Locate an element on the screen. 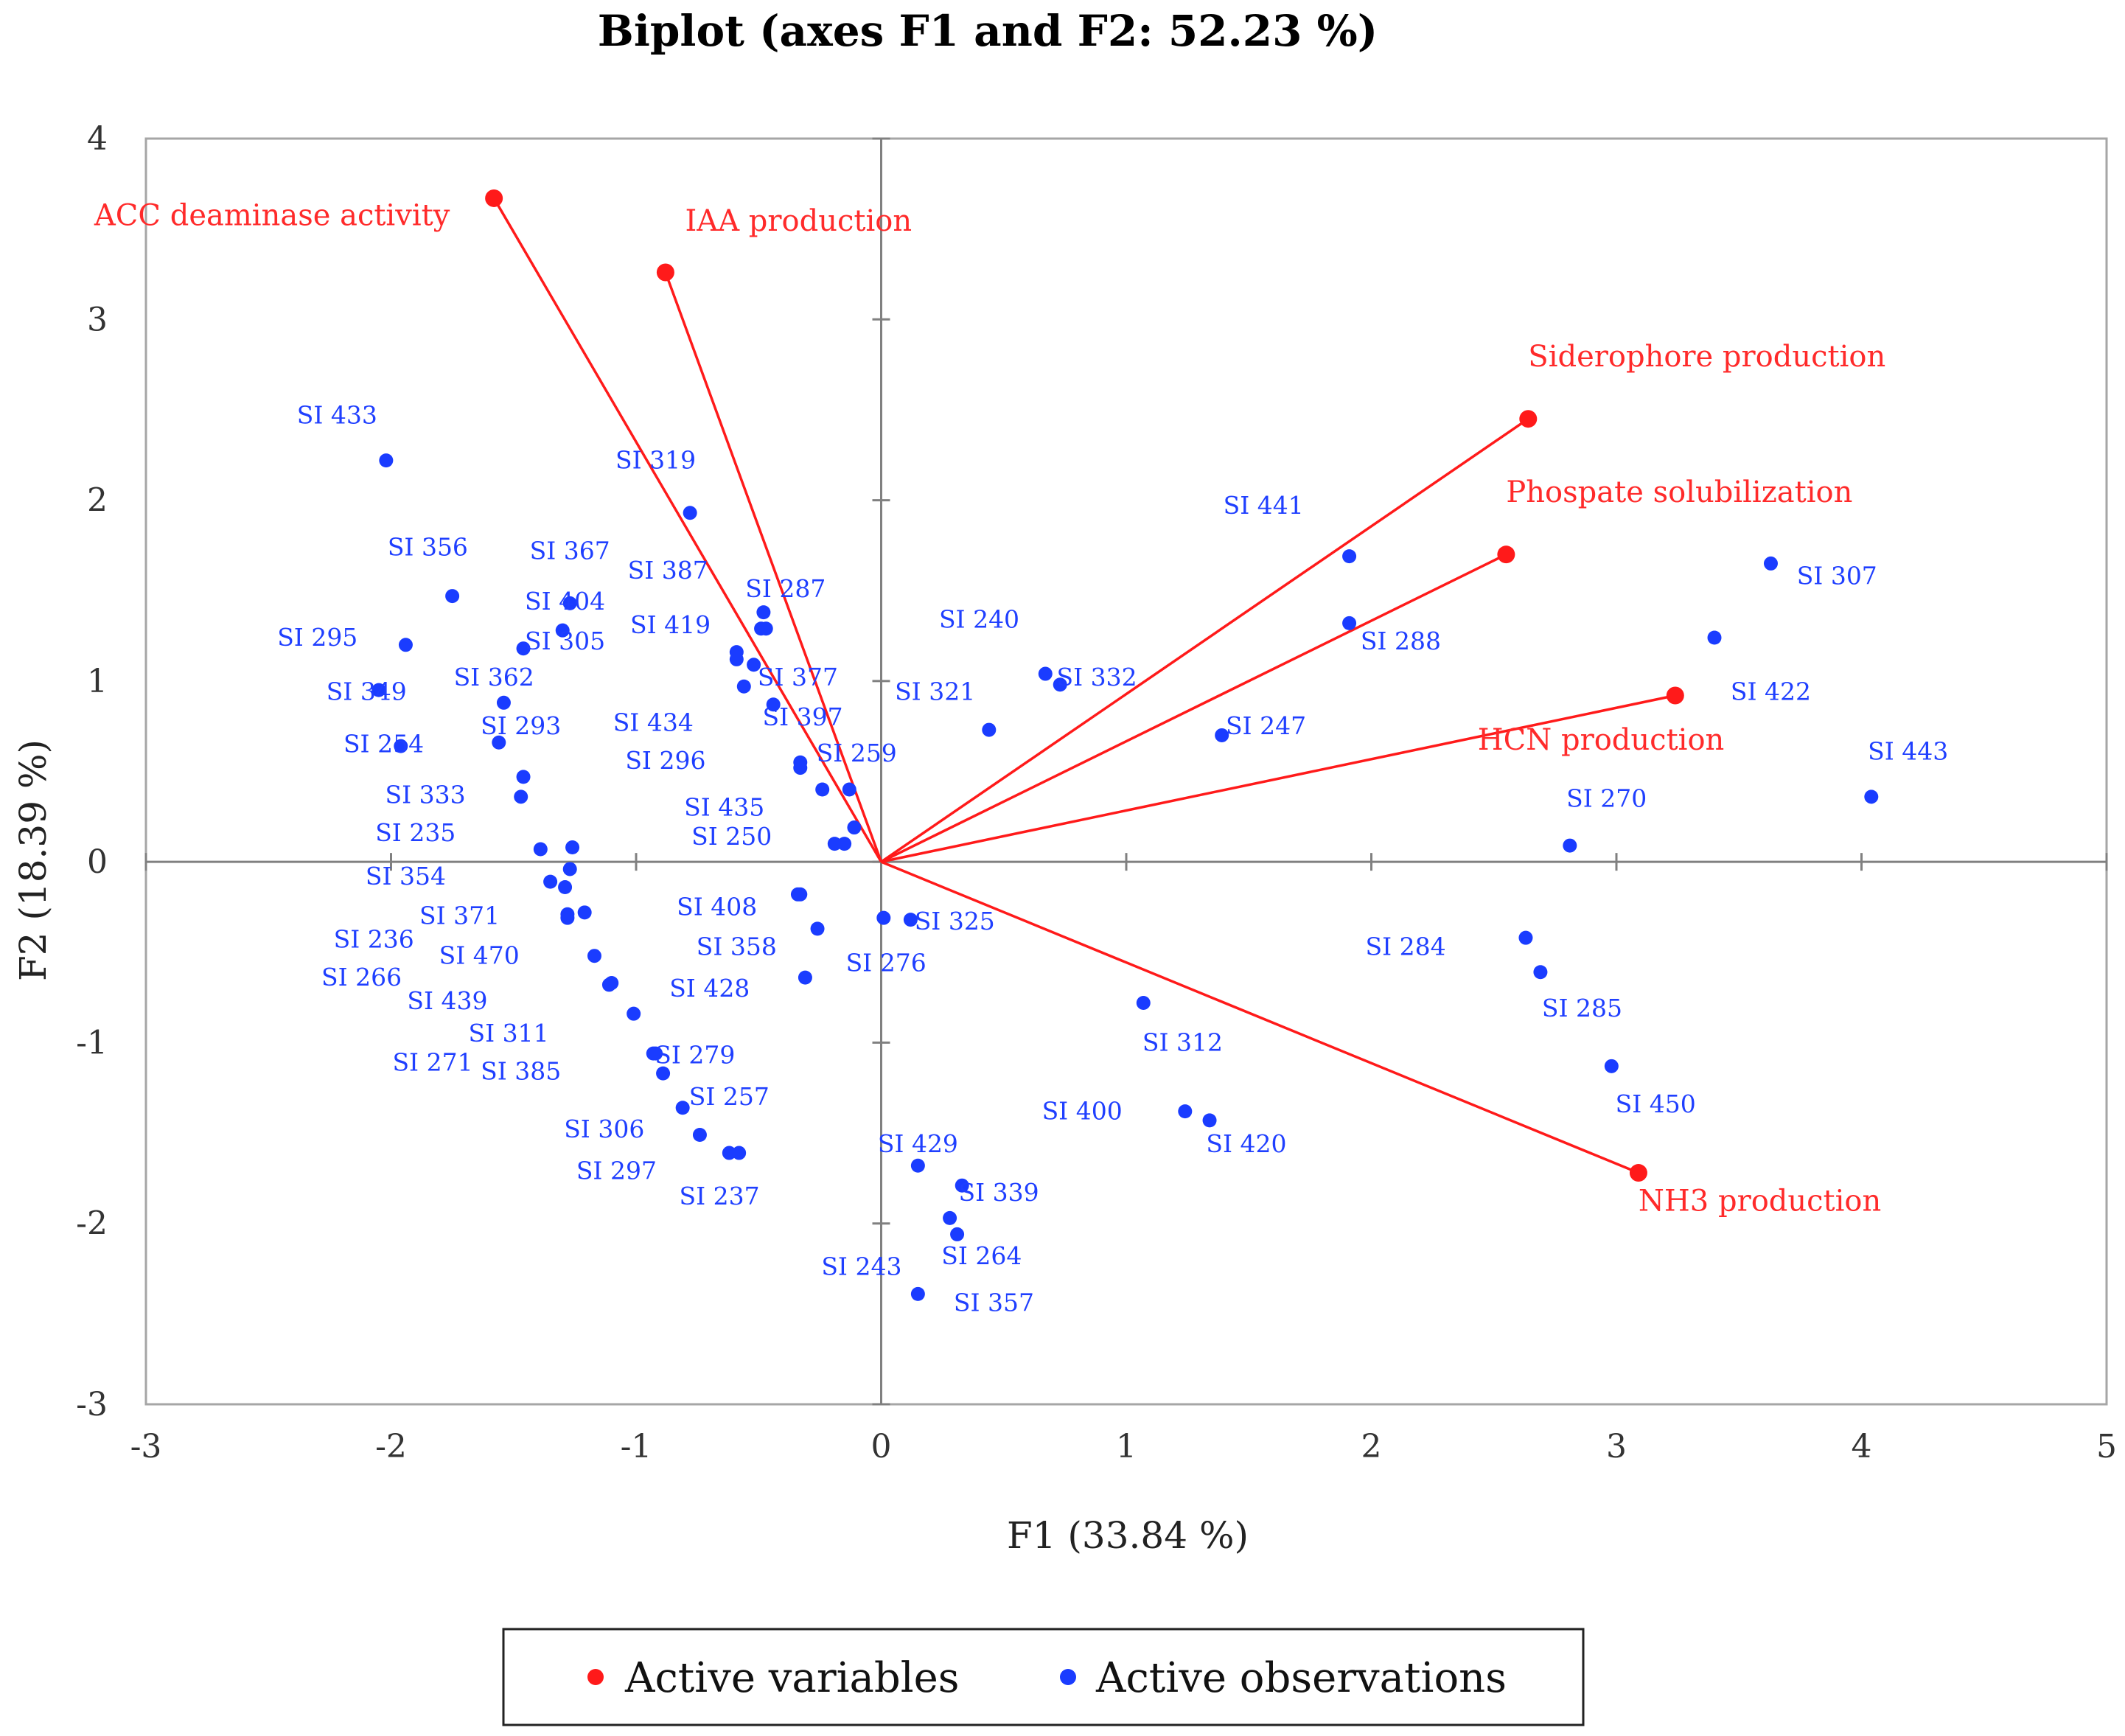 The image size is (2125, 1736). observation-label: SI 284 is located at coordinates (1405, 946).